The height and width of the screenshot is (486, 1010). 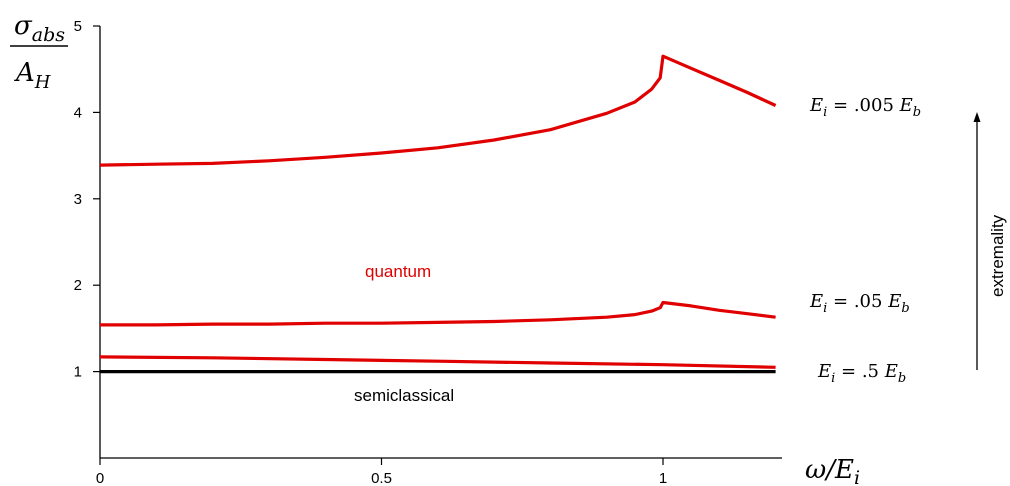 What do you see at coordinates (78, 285) in the screenshot?
I see `y-tick-label: 2` at bounding box center [78, 285].